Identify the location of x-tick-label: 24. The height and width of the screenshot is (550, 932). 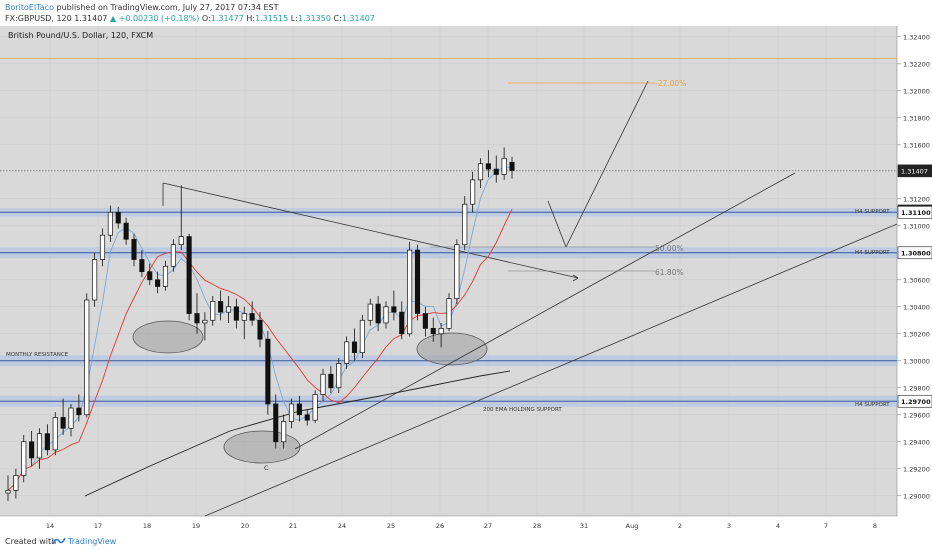
(342, 526).